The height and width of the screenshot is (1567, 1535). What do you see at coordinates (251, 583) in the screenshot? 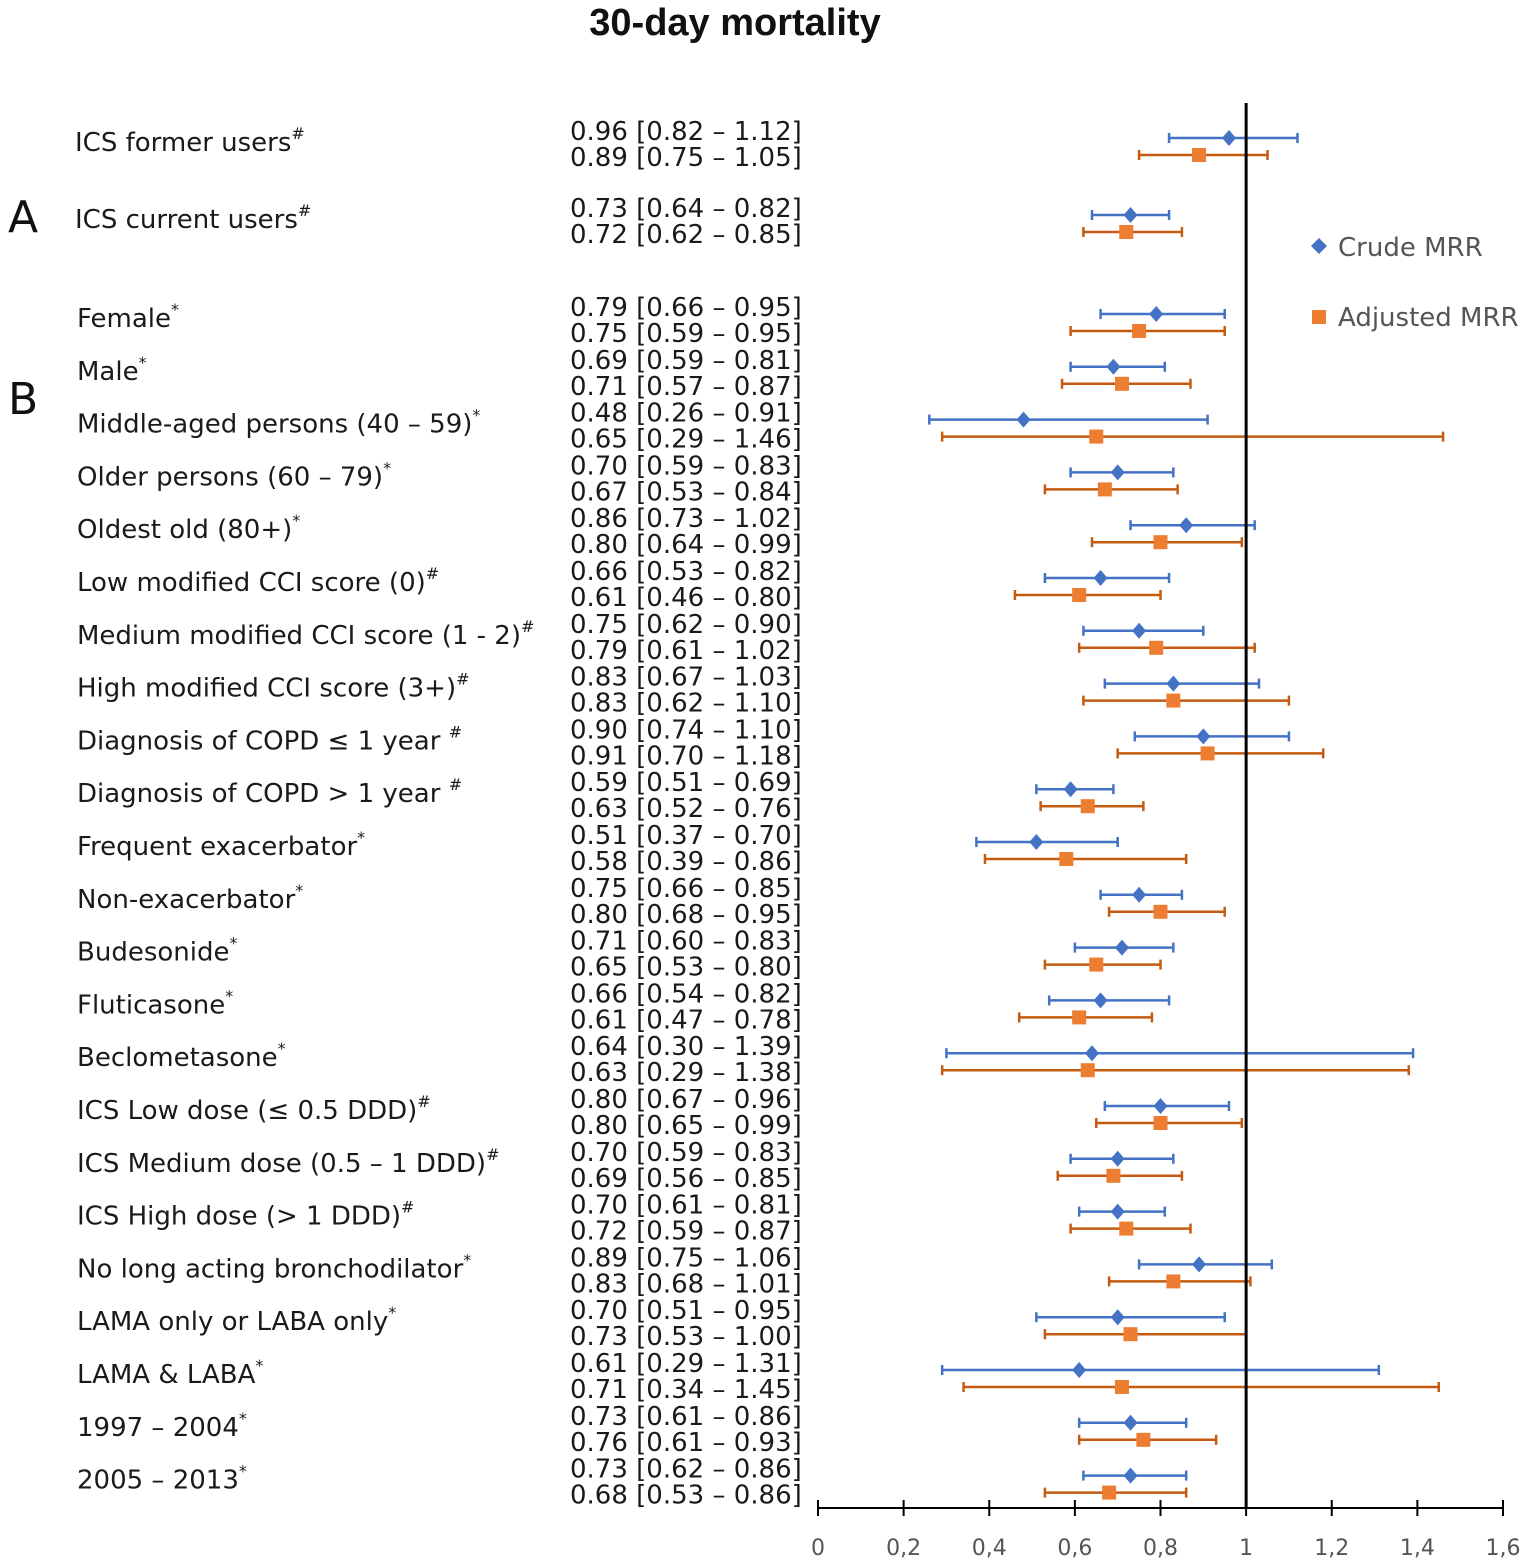
I see `row-label-text: Low modified CCI score (0)` at bounding box center [251, 583].